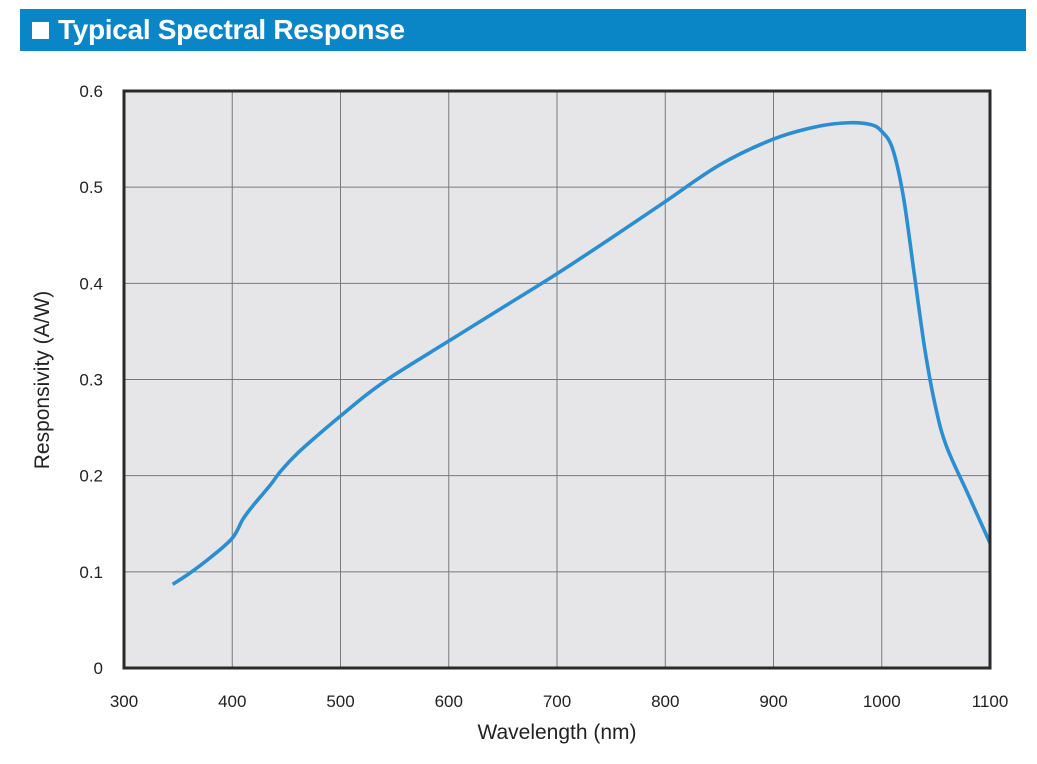  What do you see at coordinates (91, 476) in the screenshot?
I see `y-tick-label: 0.2` at bounding box center [91, 476].